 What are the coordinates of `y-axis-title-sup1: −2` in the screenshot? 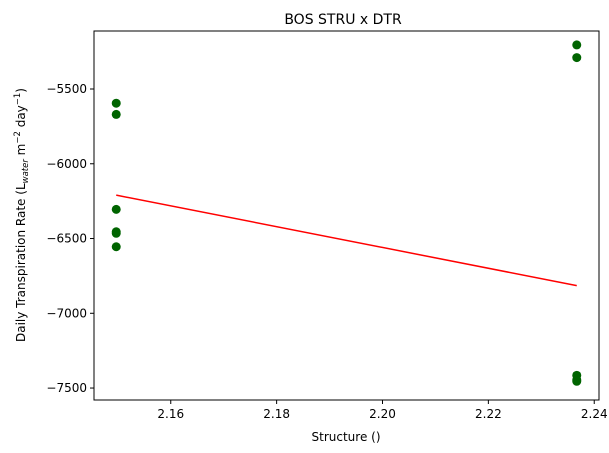 It's located at (18, 137).